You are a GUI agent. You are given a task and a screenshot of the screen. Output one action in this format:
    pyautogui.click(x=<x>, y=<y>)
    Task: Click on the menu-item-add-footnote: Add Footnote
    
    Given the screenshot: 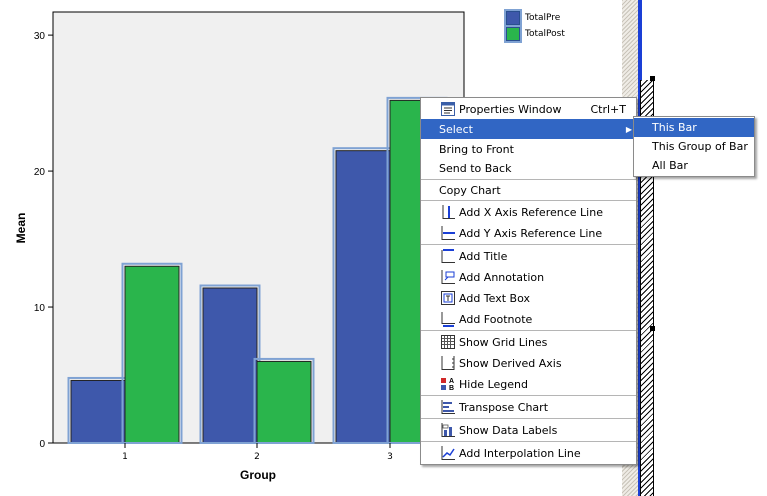 What is the action you would take?
    pyautogui.click(x=528, y=319)
    